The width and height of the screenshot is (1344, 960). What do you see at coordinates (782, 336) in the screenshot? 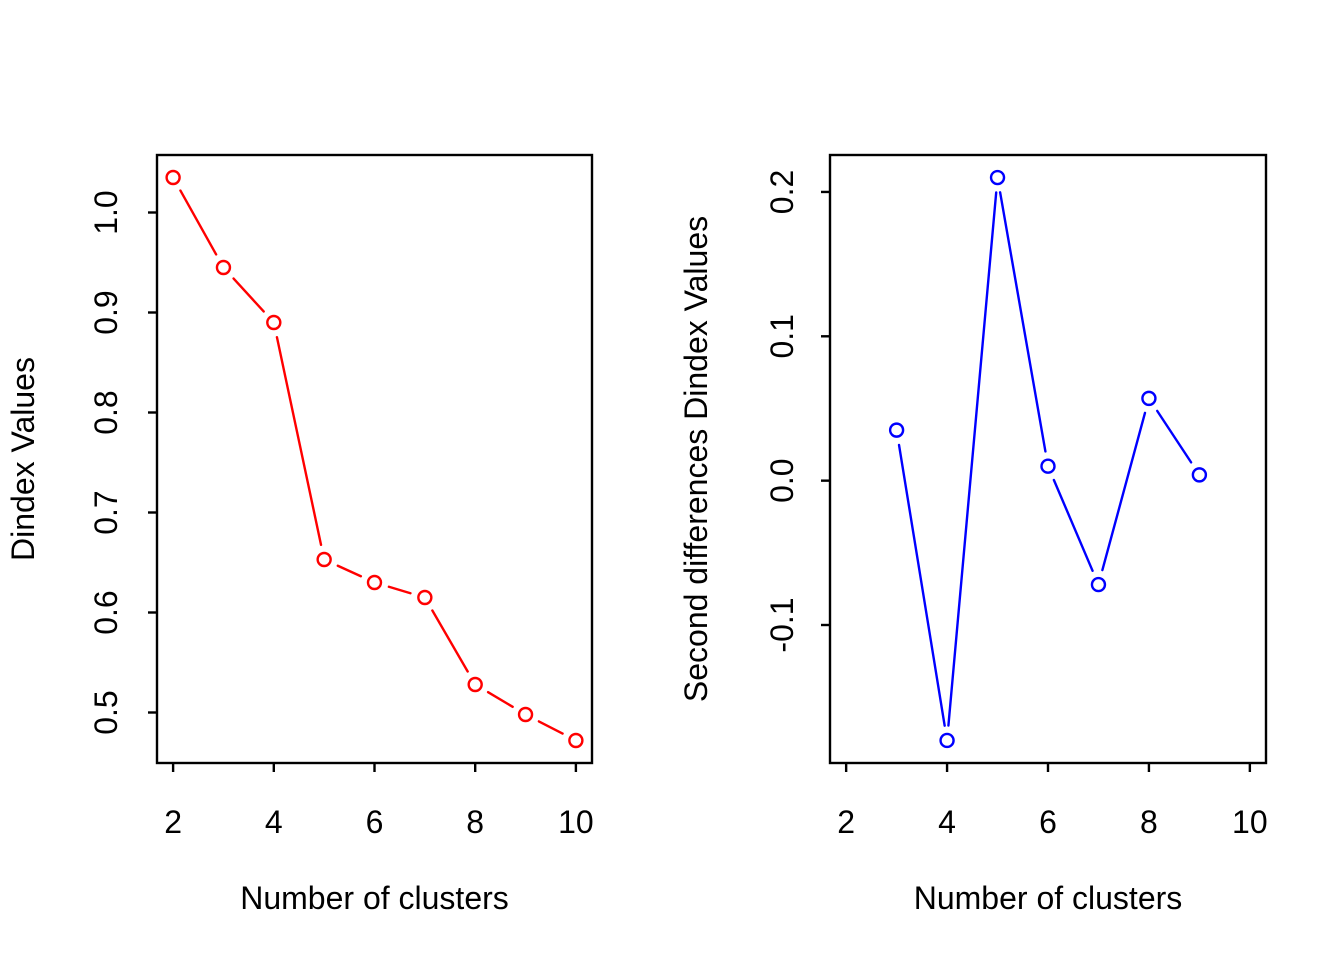
I see `y-axis-tick-label: 0.1` at bounding box center [782, 336].